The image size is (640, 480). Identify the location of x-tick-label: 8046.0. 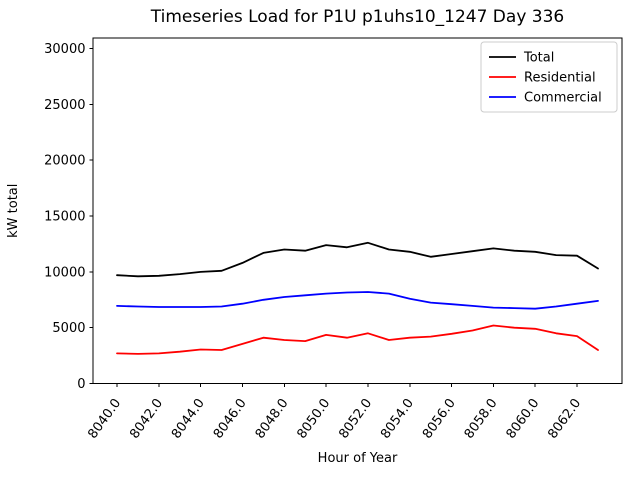
(230, 419).